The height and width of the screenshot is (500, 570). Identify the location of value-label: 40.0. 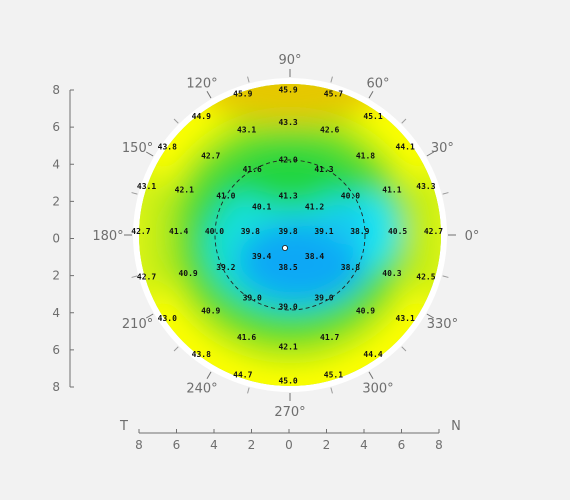
(214, 231).